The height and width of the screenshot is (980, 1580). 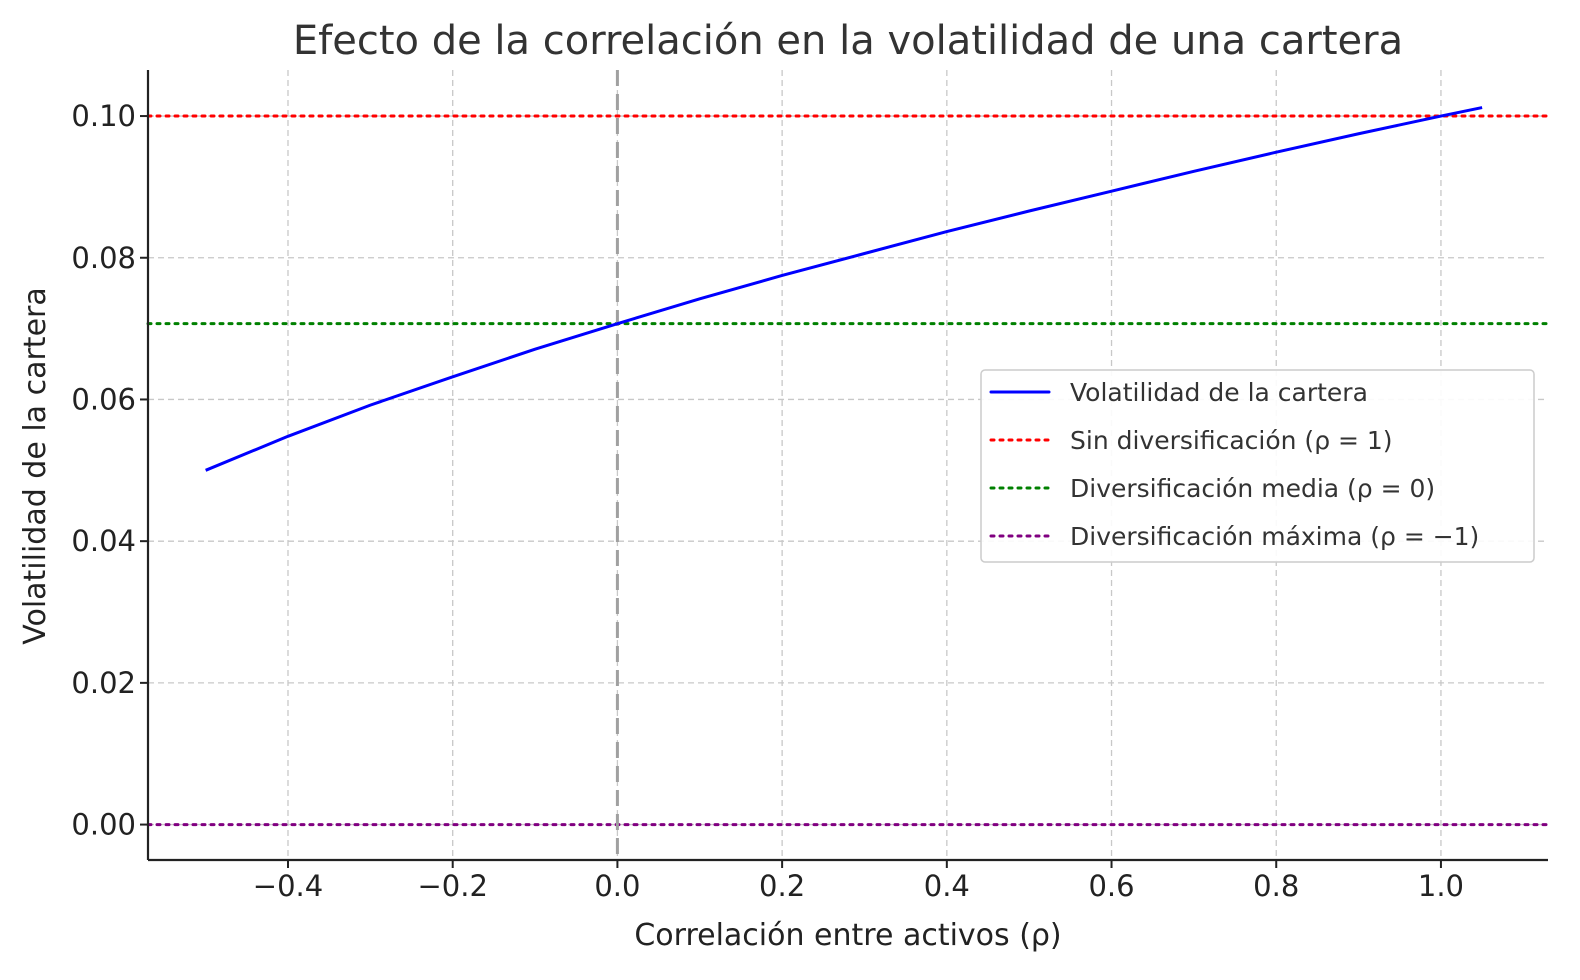 What do you see at coordinates (1111, 886) in the screenshot?
I see `x-tick-label-5: 0.6` at bounding box center [1111, 886].